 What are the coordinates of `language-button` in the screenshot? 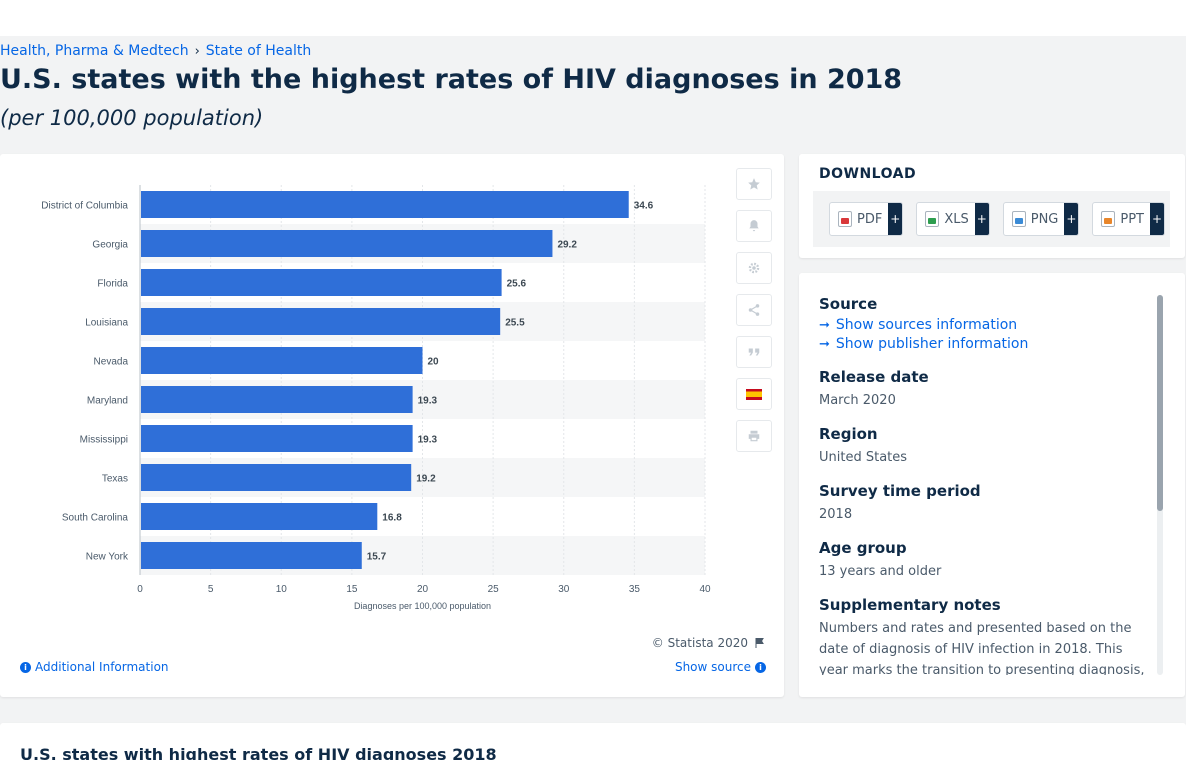 It's located at (754, 394).